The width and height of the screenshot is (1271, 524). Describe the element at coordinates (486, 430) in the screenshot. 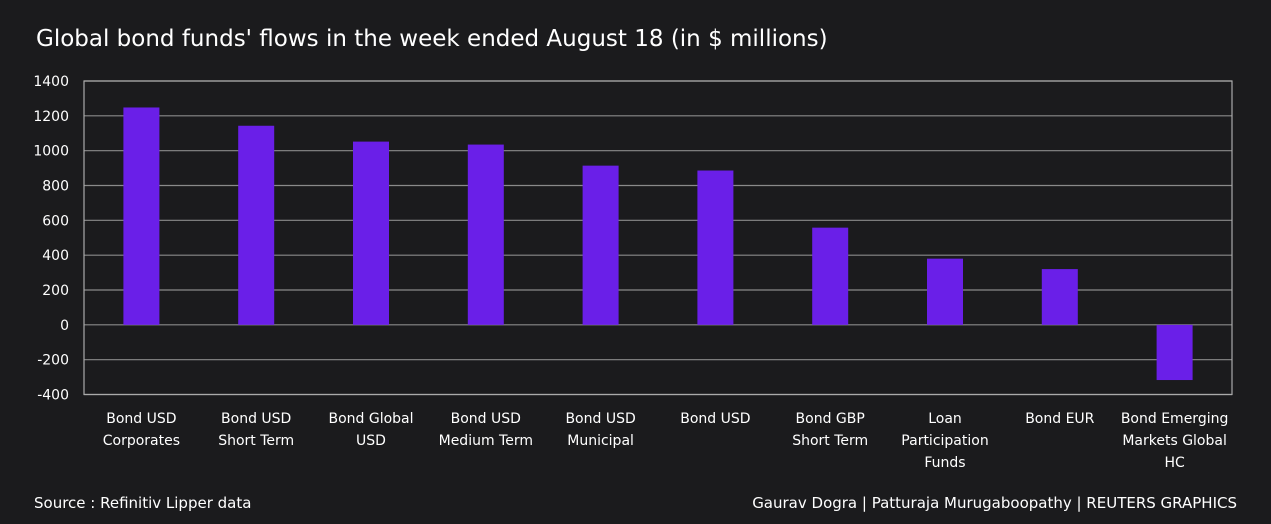

I see `x-tick-label: Bond USD Medium Term` at that location.